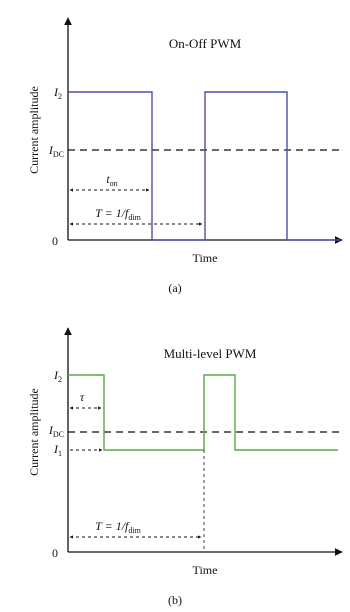 The image size is (350, 612). Describe the element at coordinates (57, 450) in the screenshot. I see `i1-label: I1` at that location.